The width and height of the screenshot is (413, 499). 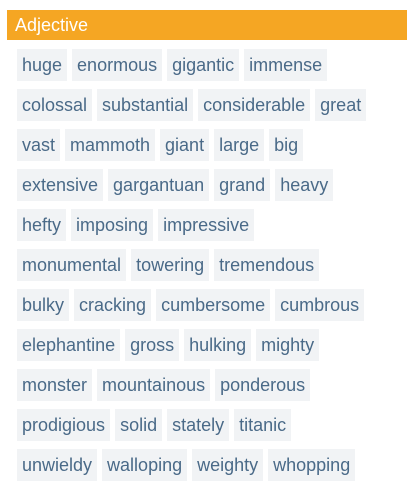 I want to click on word-tag-whopping: whopping, so click(x=312, y=465).